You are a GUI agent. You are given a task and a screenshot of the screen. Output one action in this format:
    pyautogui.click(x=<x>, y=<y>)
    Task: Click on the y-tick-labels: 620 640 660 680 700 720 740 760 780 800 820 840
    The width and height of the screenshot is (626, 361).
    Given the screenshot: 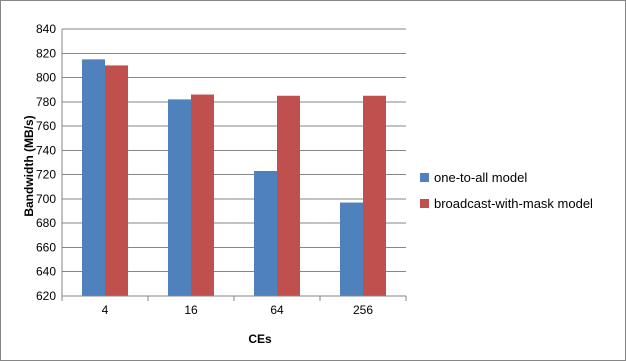 What is the action you would take?
    pyautogui.click(x=46, y=162)
    